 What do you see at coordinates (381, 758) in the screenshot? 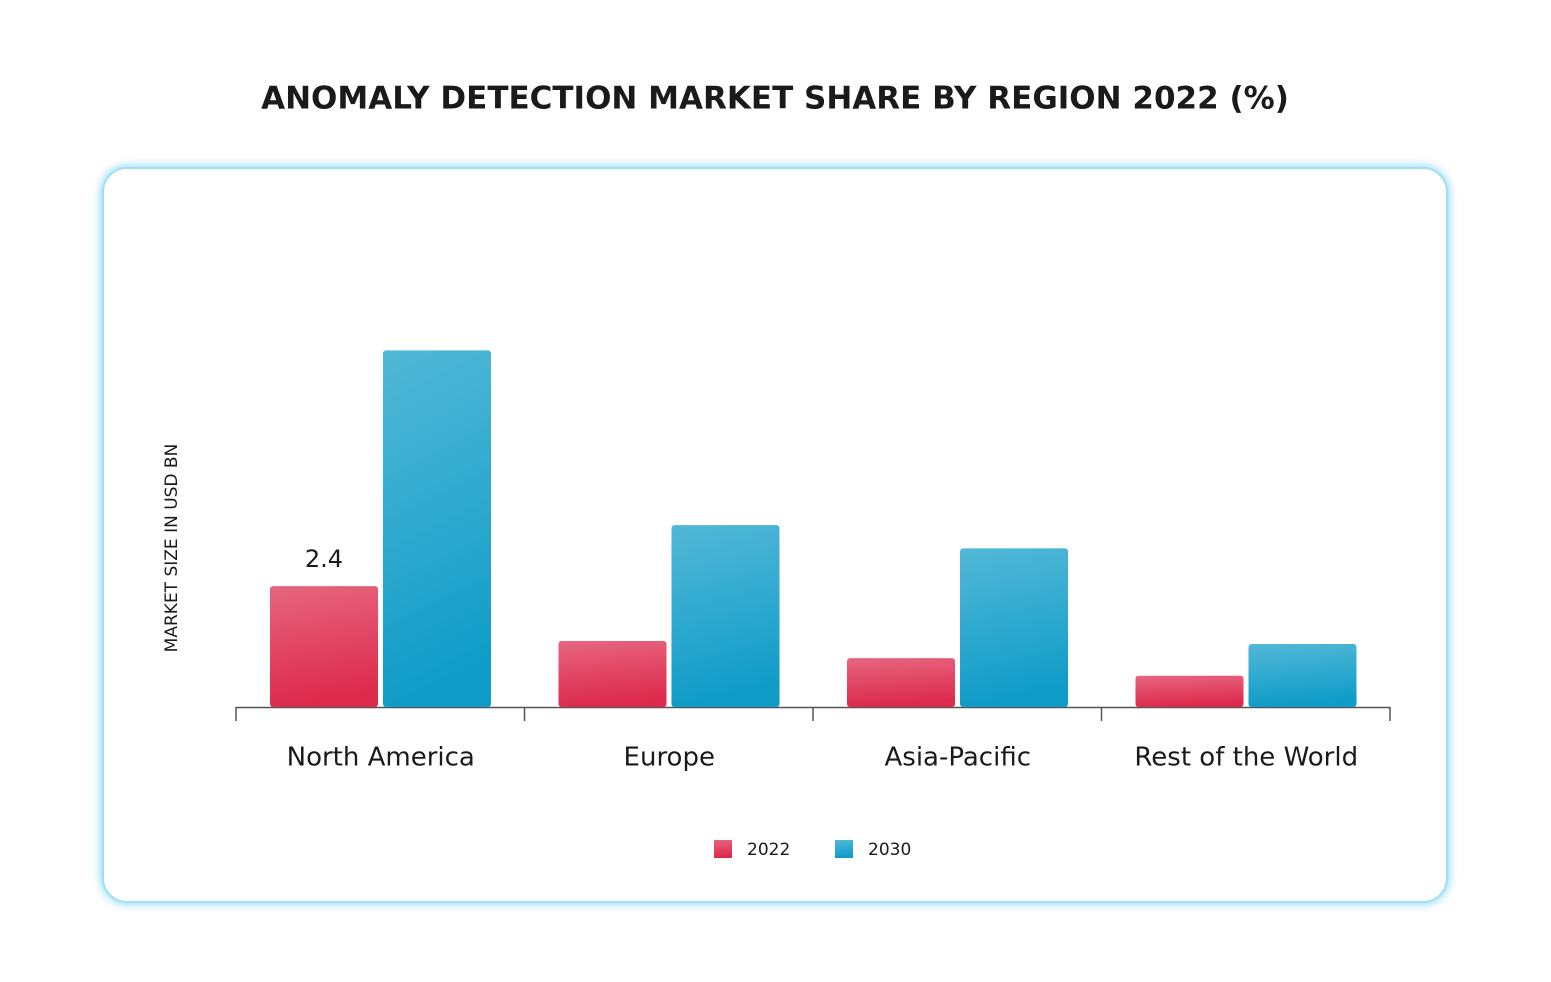
I see `x-tick-label: North America` at bounding box center [381, 758].